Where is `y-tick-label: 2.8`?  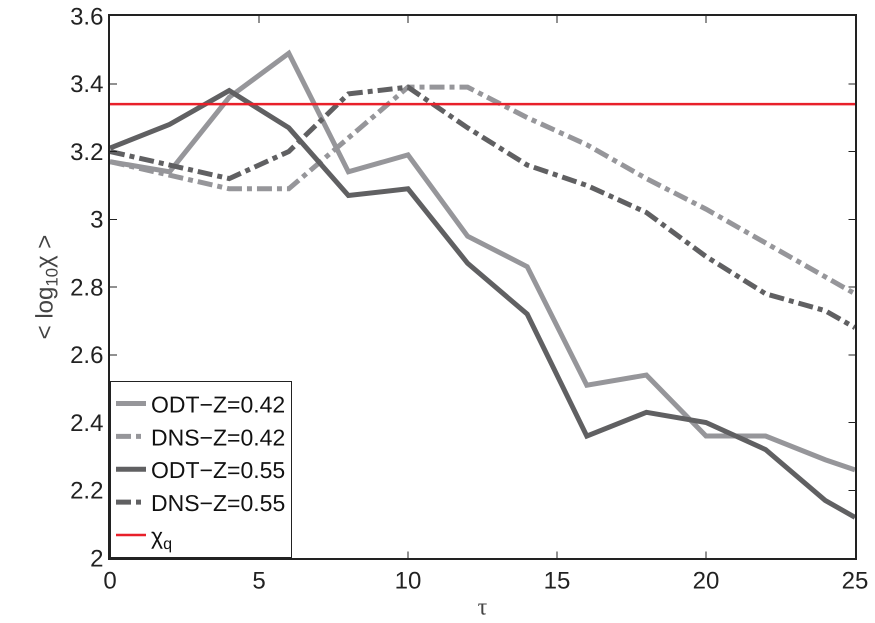 y-tick-label: 2.8 is located at coordinates (87, 288).